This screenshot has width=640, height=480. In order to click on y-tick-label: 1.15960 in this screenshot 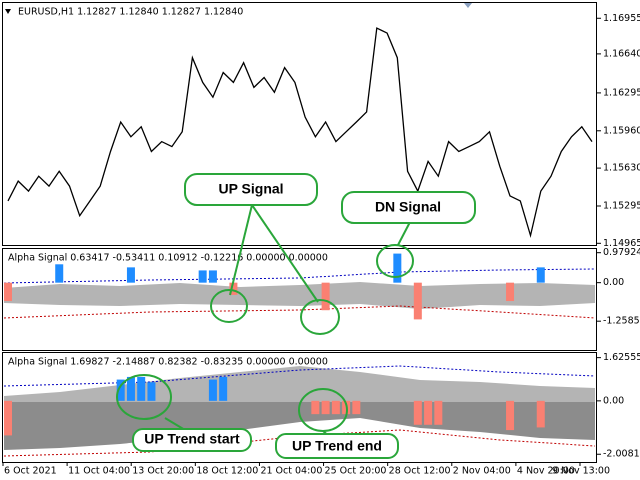, I will do `click(621, 130)`.